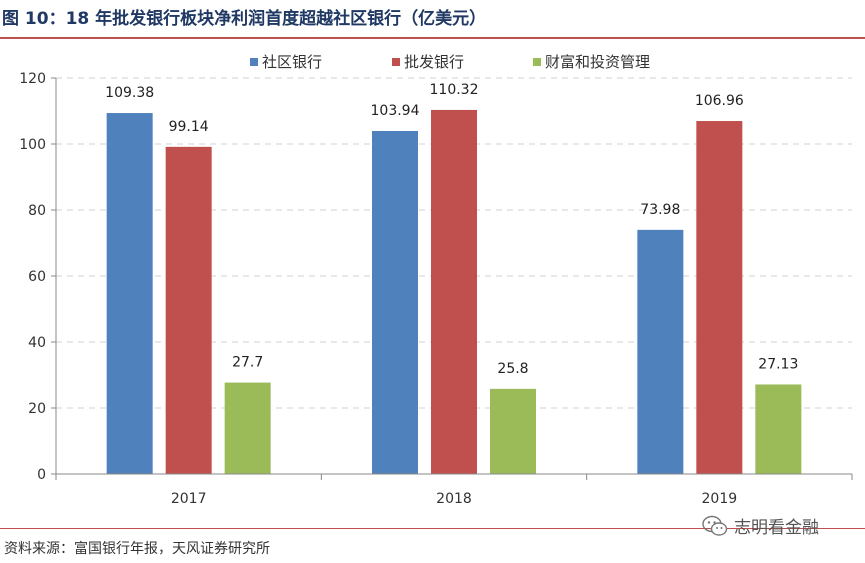 The image size is (865, 563). I want to click on y-tick-label: 120, so click(32, 79).